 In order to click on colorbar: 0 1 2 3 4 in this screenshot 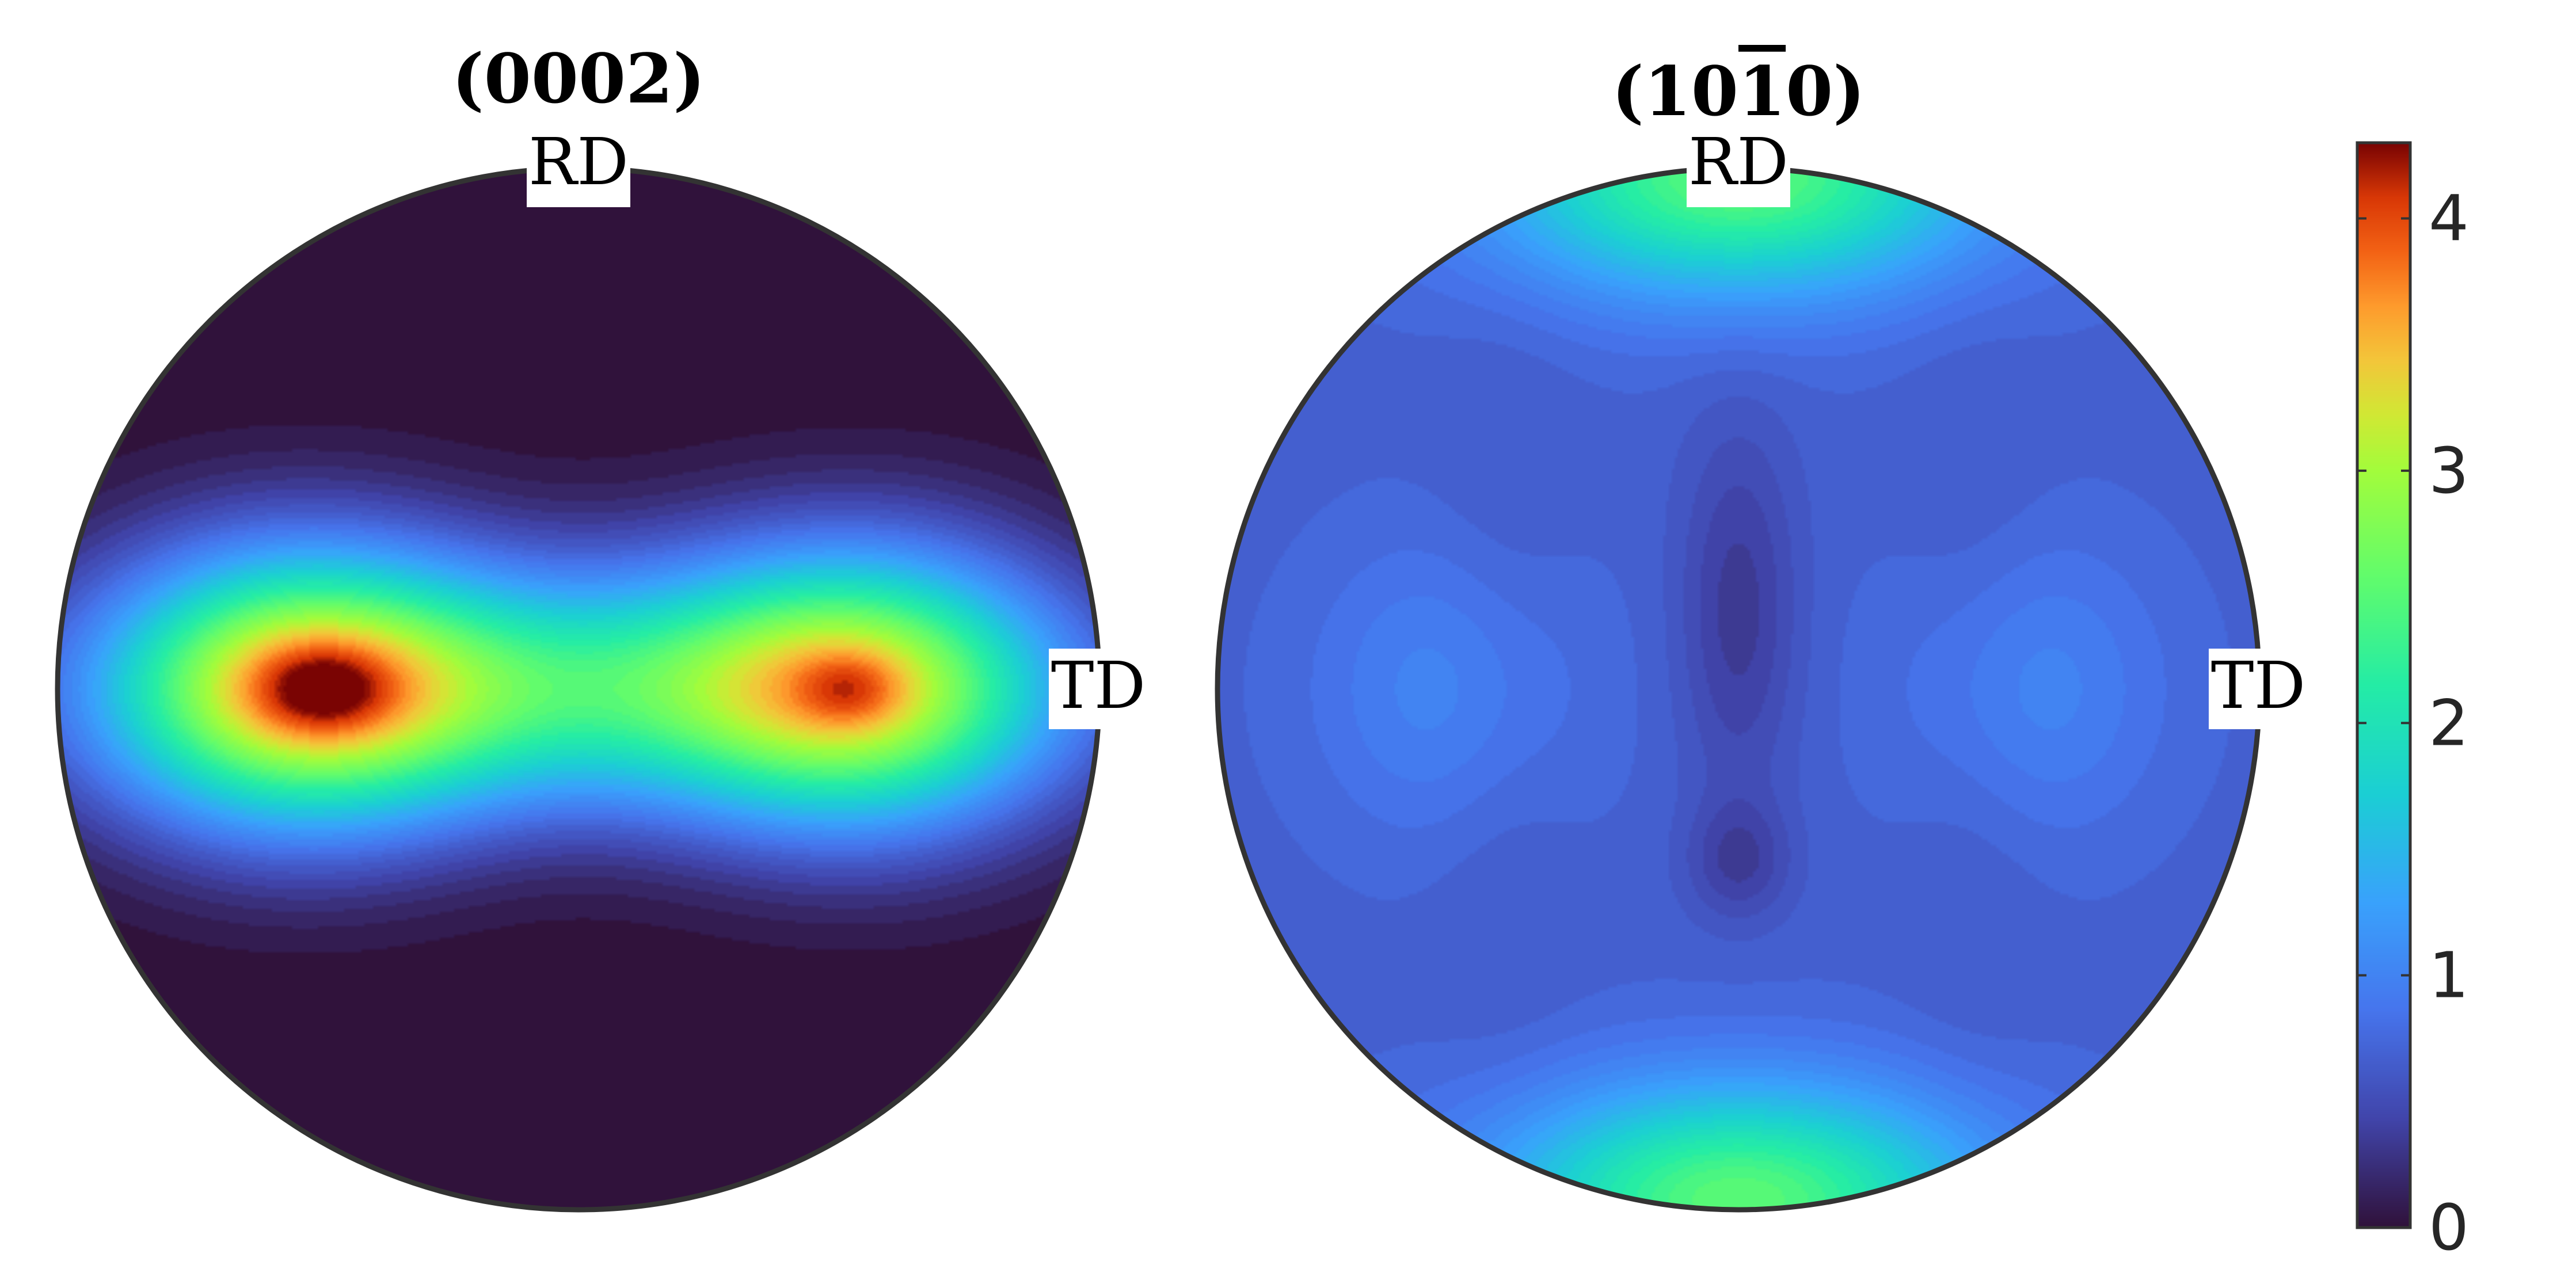, I will do `click(2412, 703)`.